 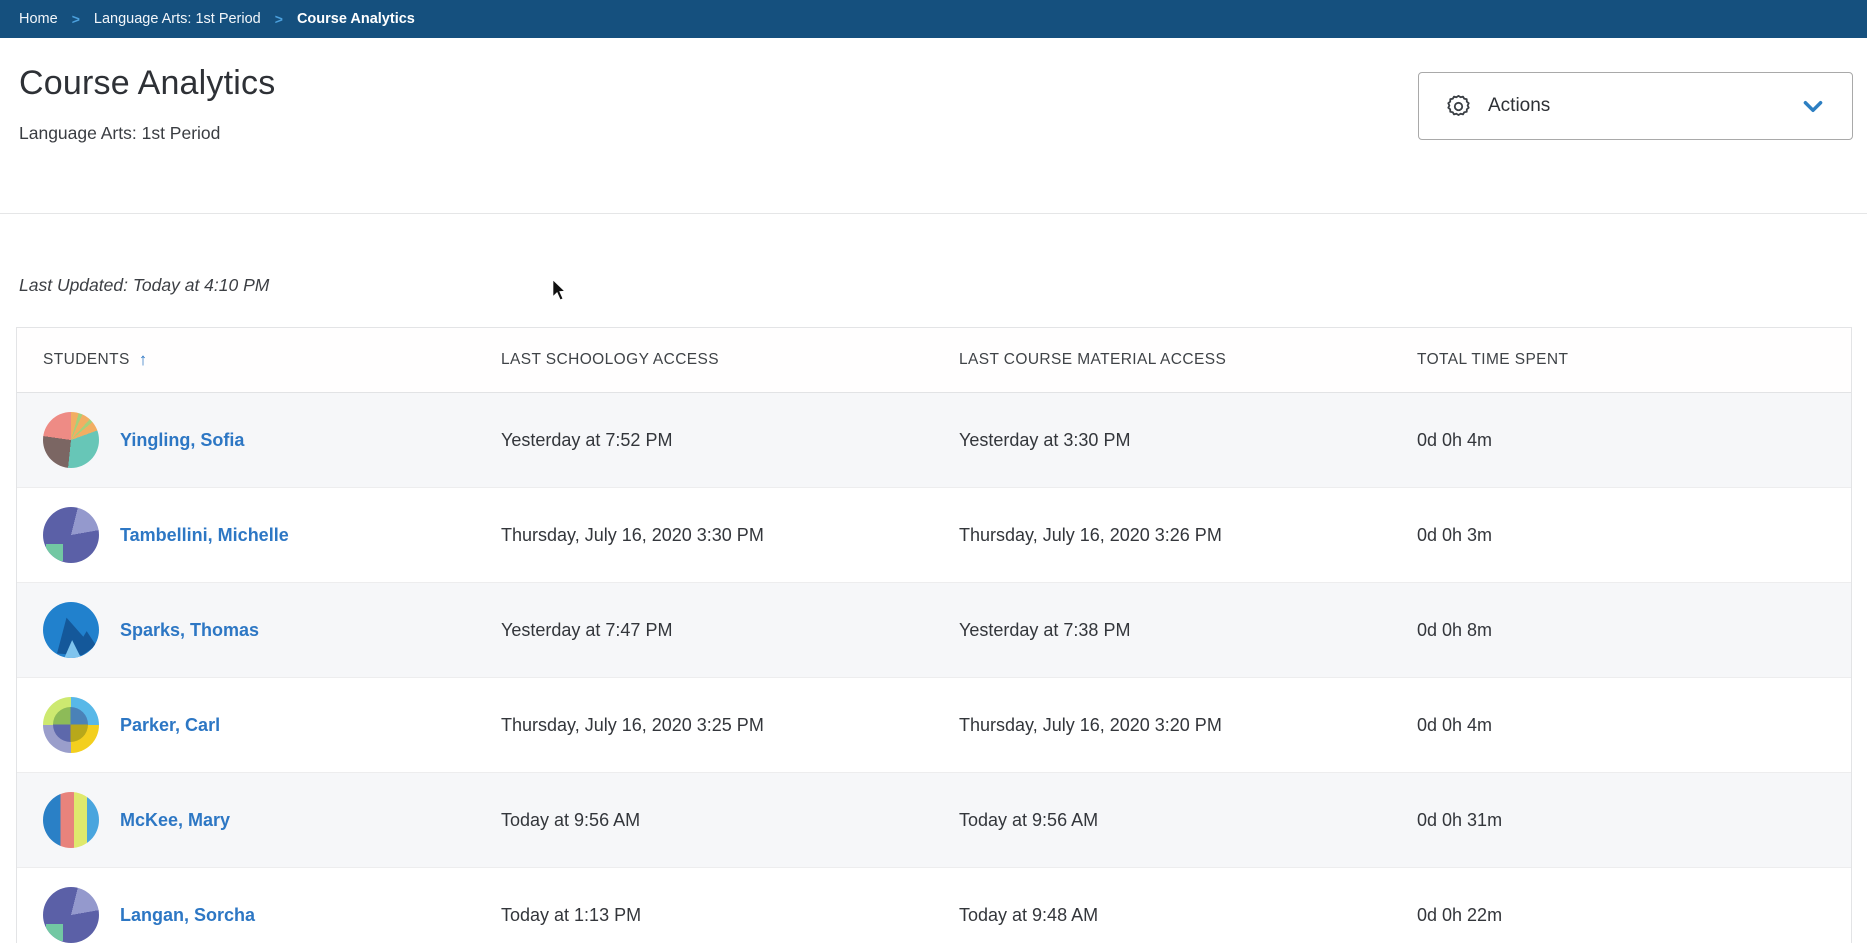 I want to click on last-course-material-access-value: Today at 9:56 AM, so click(x=1029, y=819).